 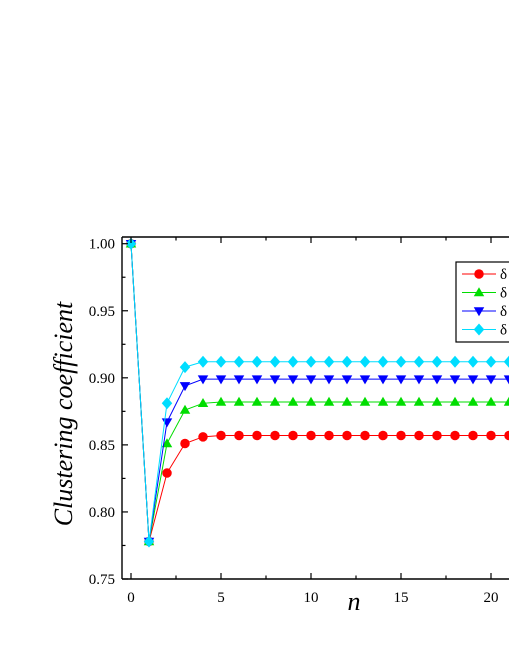 I want to click on y-tick-label: 0.75, so click(x=102, y=580).